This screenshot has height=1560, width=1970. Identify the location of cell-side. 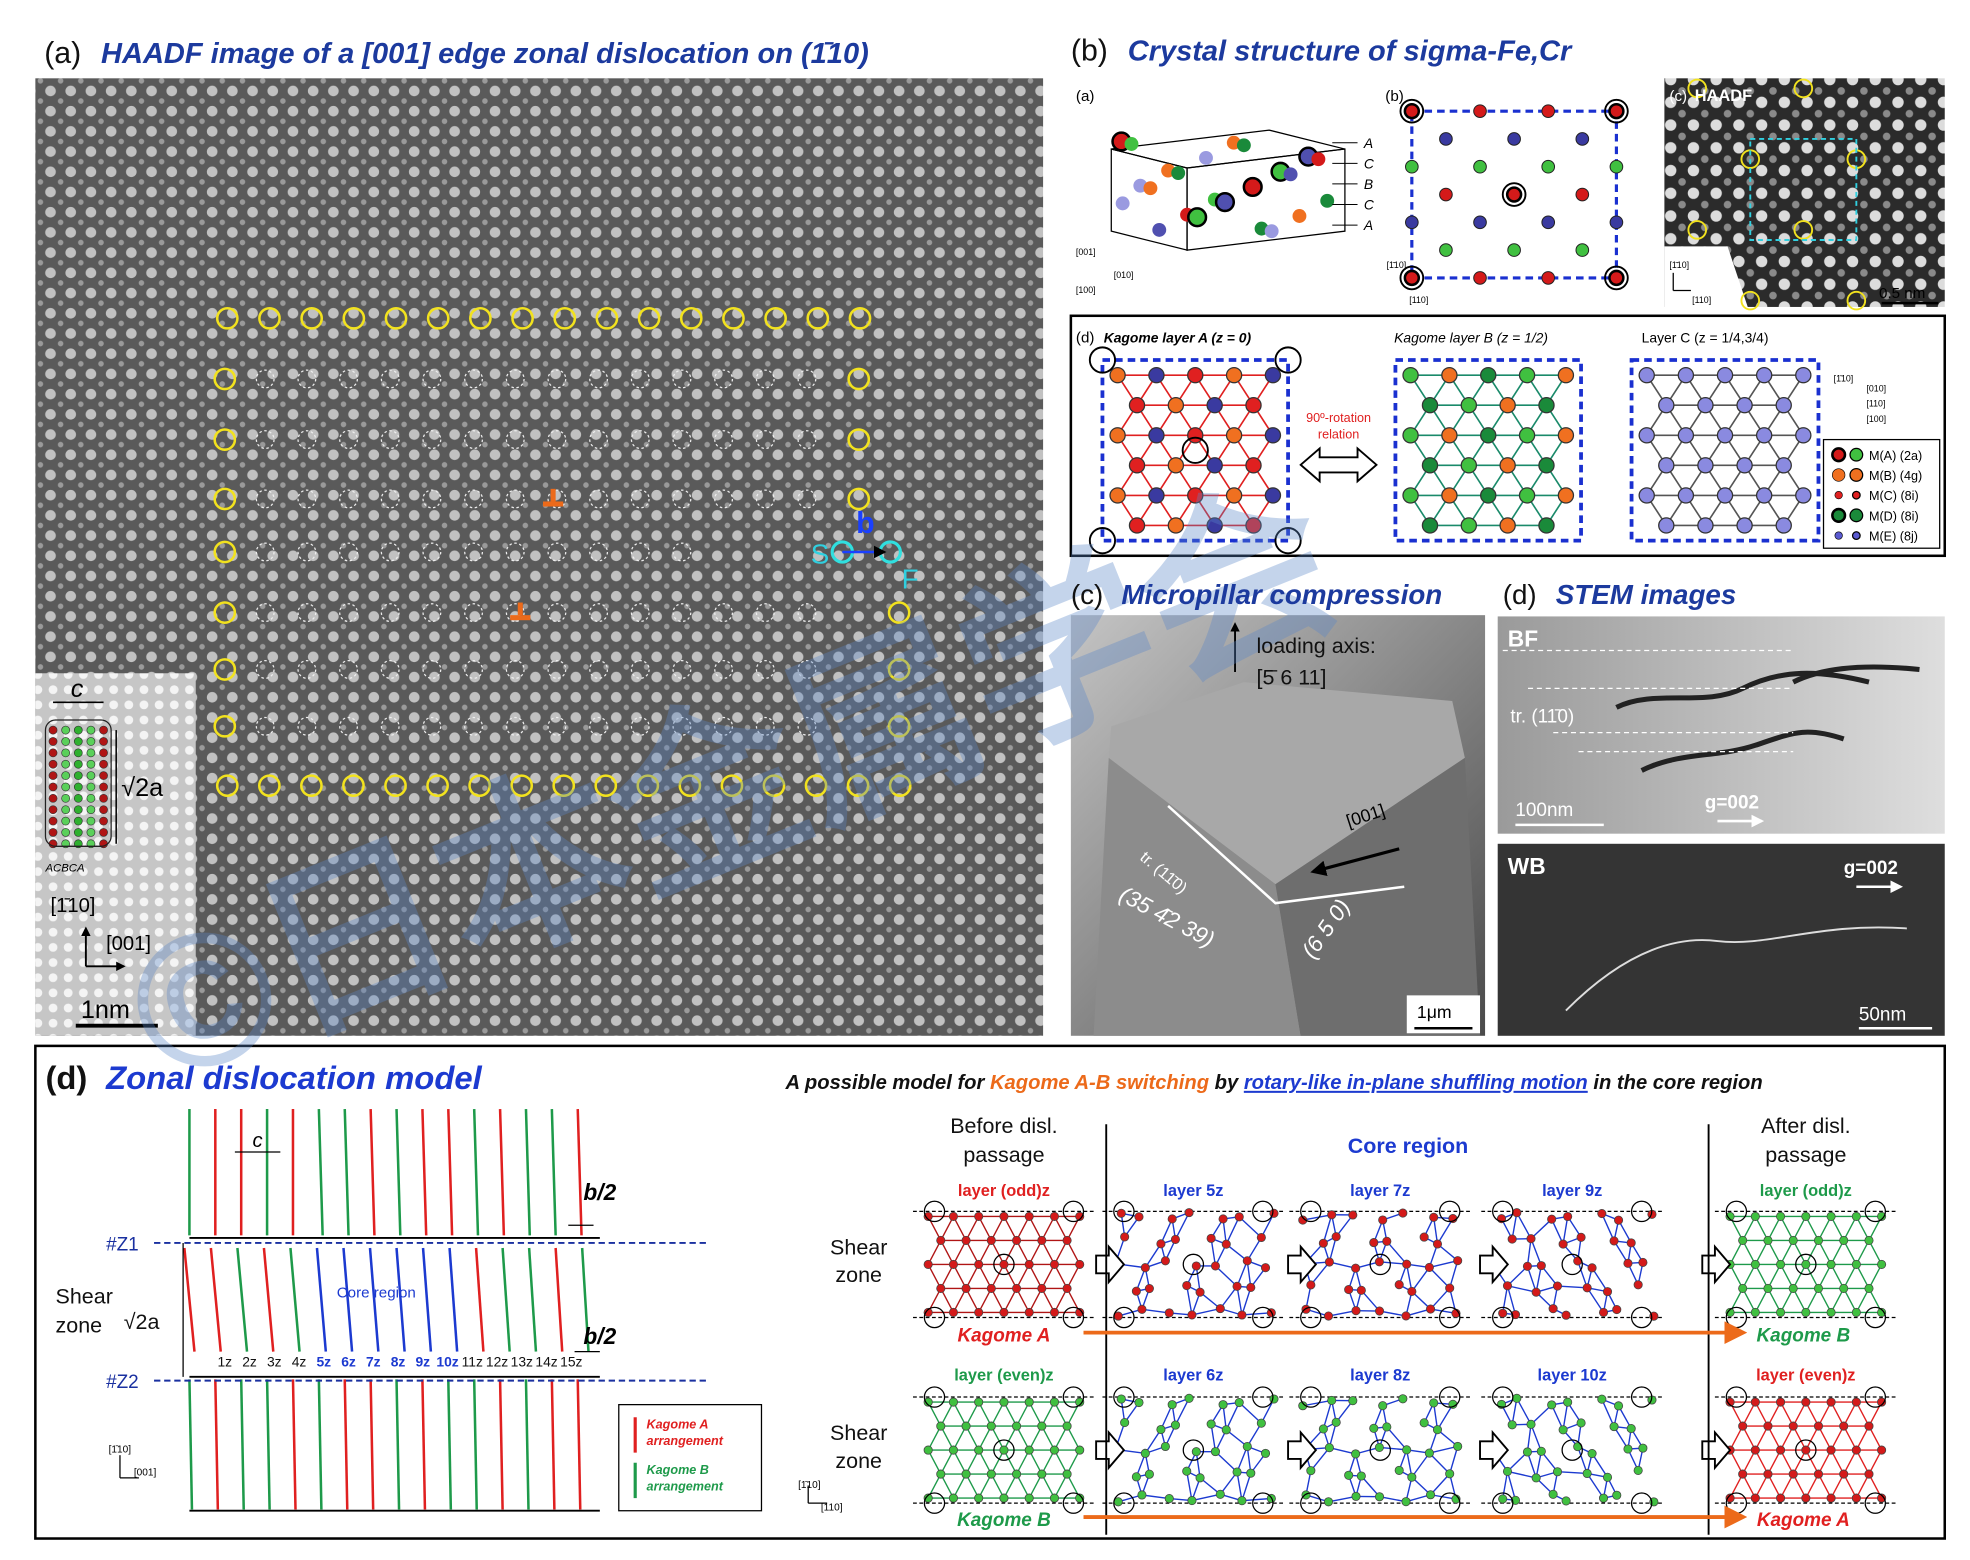
(1266, 199).